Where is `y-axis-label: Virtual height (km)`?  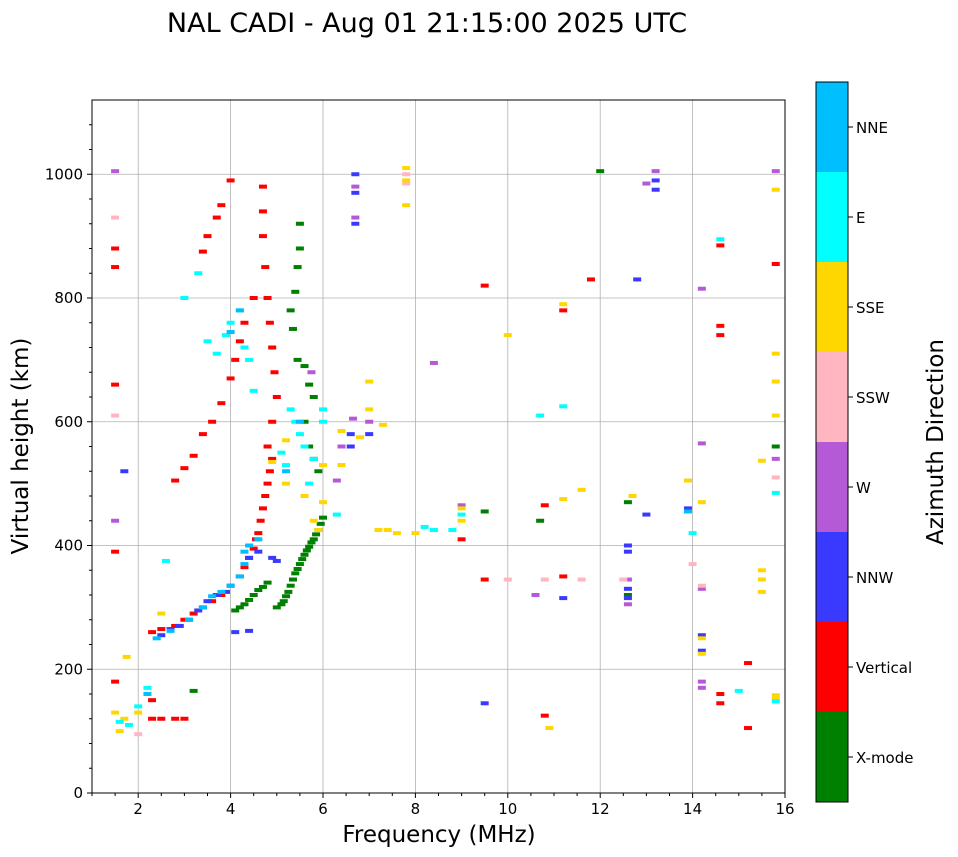
y-axis-label: Virtual height (km) is located at coordinates (21, 446).